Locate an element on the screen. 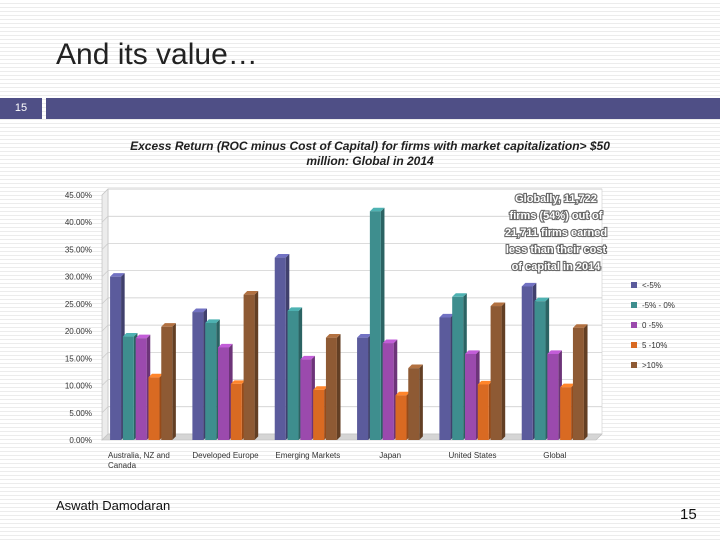 This screenshot has width=720, height=540. category-label: Australia, NZ and is located at coordinates (139, 455).